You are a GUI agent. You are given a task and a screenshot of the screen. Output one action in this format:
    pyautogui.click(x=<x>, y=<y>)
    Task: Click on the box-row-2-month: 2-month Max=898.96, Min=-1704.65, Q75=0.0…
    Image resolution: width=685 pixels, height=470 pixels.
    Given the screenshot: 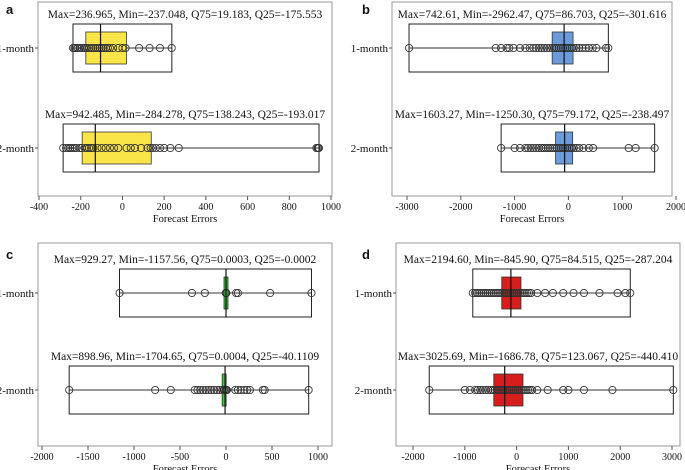 What is the action you would take?
    pyautogui.click(x=160, y=383)
    